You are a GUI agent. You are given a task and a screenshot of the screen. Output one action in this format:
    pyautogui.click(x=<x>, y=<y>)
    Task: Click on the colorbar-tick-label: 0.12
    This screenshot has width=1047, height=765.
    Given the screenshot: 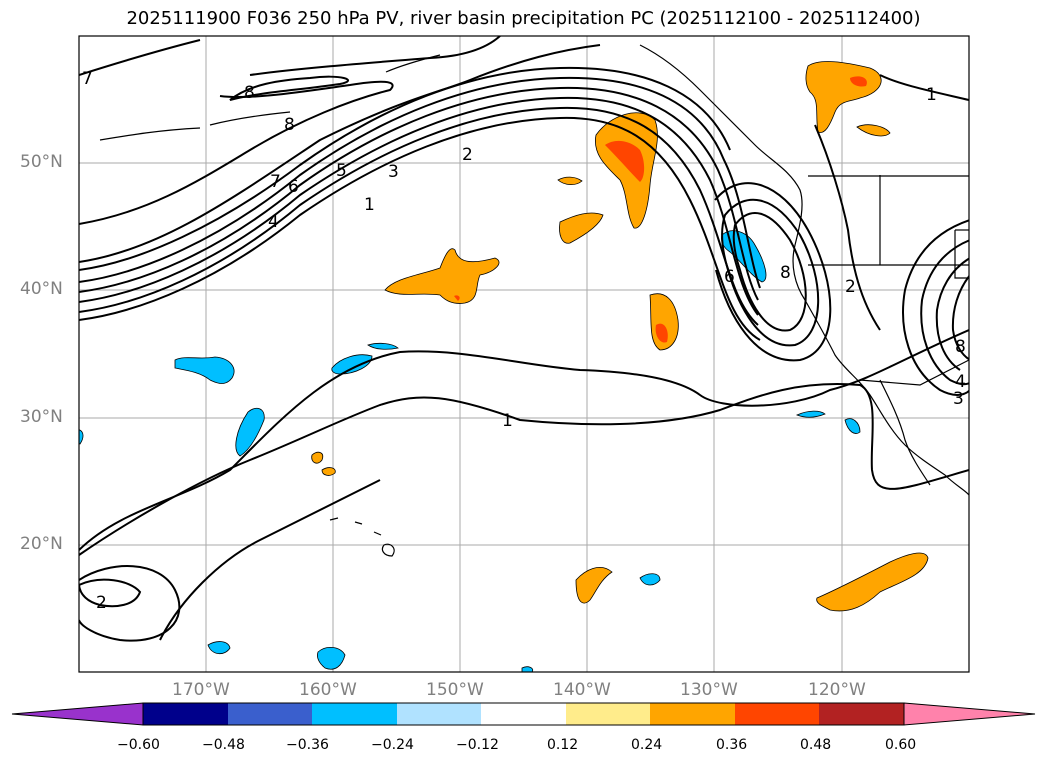 What is the action you would take?
    pyautogui.click(x=563, y=745)
    